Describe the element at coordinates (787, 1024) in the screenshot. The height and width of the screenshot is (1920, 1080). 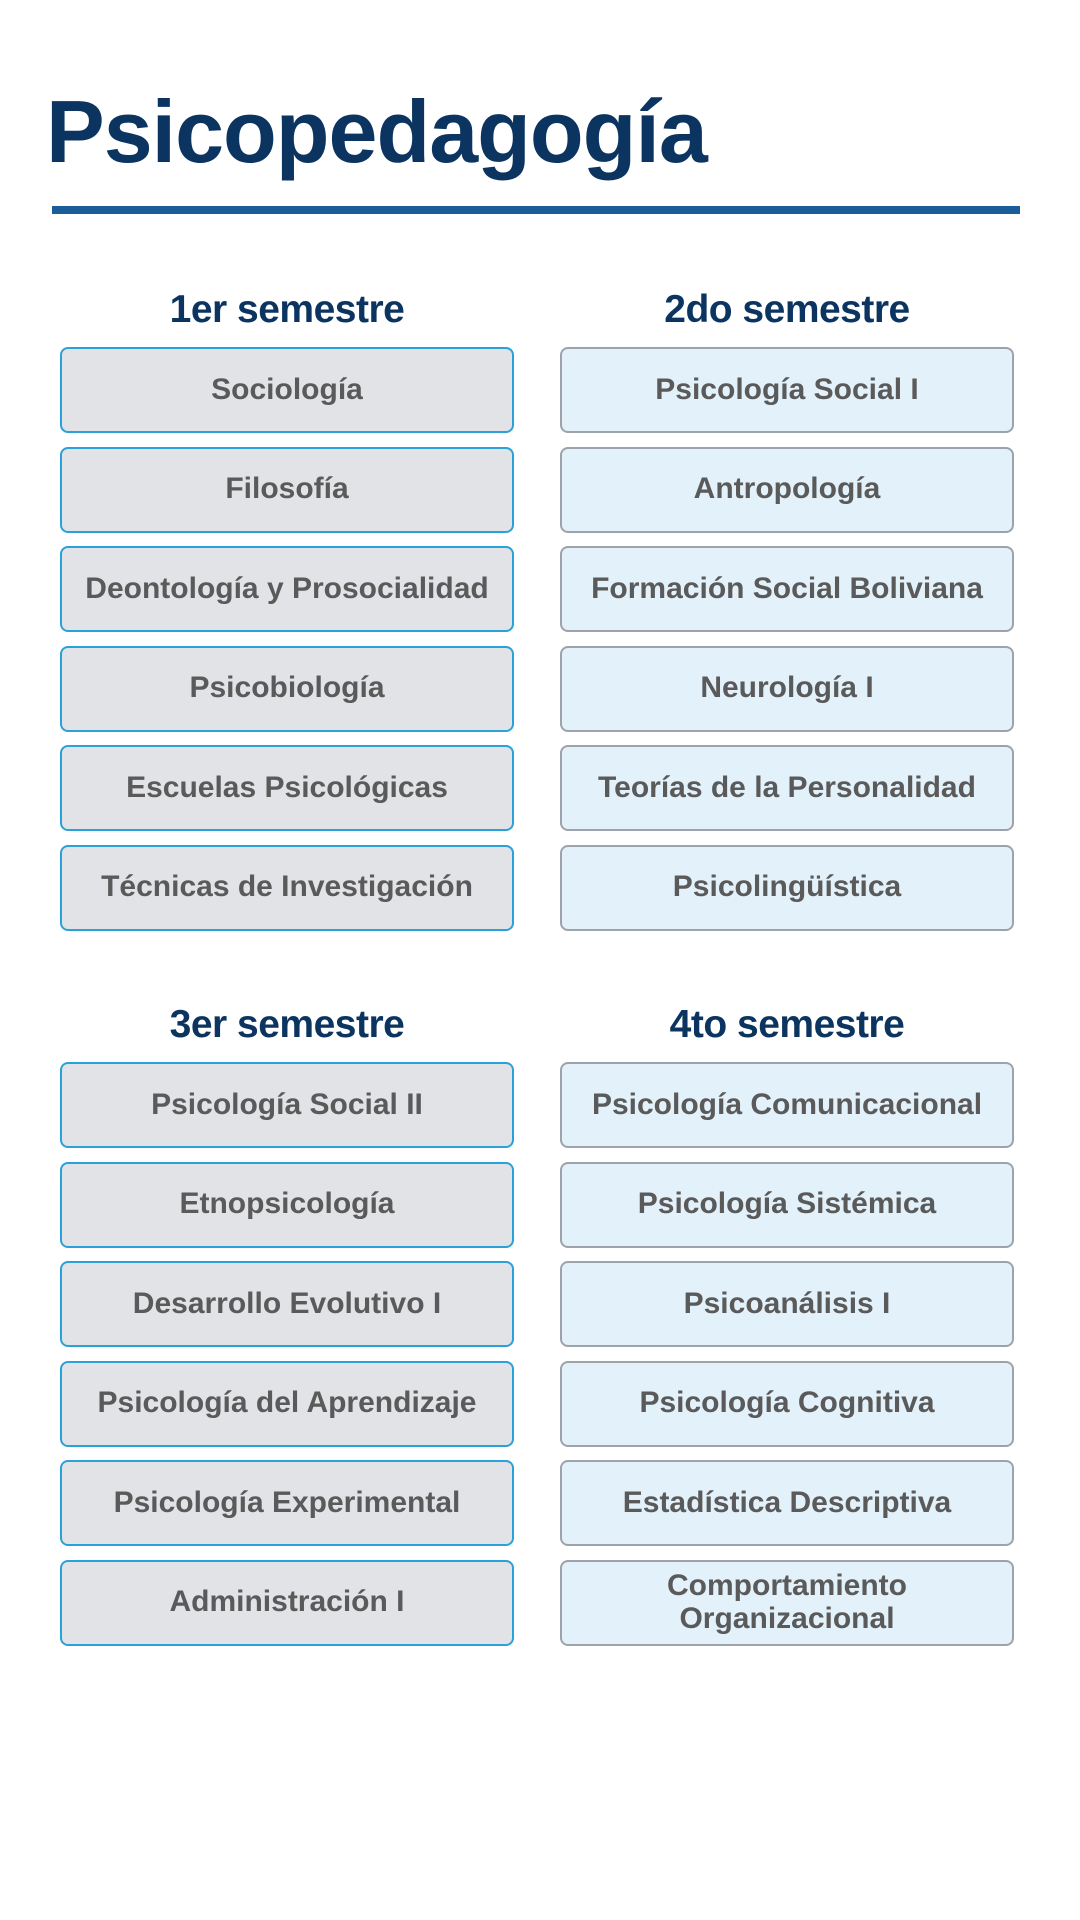
I see `semester-heading: 4to semestre` at that location.